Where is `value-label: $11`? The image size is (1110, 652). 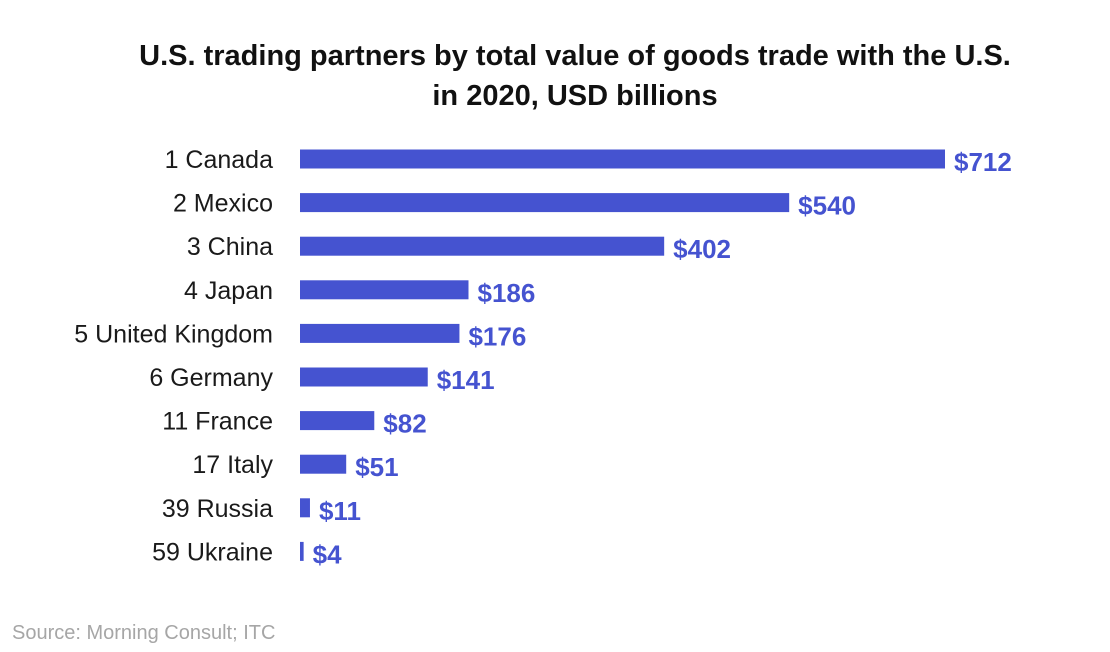
value-label: $11 is located at coordinates (340, 511).